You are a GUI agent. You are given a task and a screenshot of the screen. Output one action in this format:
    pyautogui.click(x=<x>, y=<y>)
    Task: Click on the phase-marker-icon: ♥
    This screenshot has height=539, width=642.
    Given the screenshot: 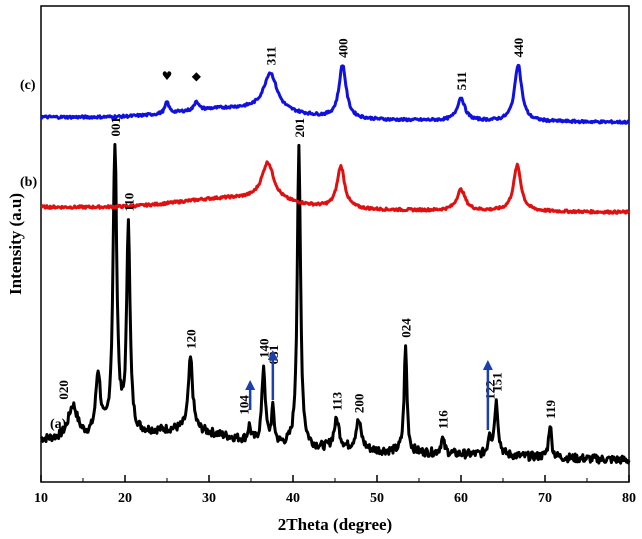 What is the action you would take?
    pyautogui.click(x=167, y=76)
    